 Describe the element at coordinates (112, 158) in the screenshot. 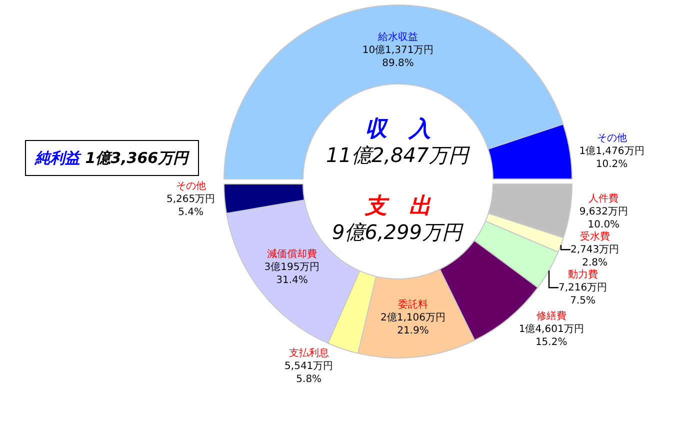

I see `text: 純利益 1億3,366万円` at that location.